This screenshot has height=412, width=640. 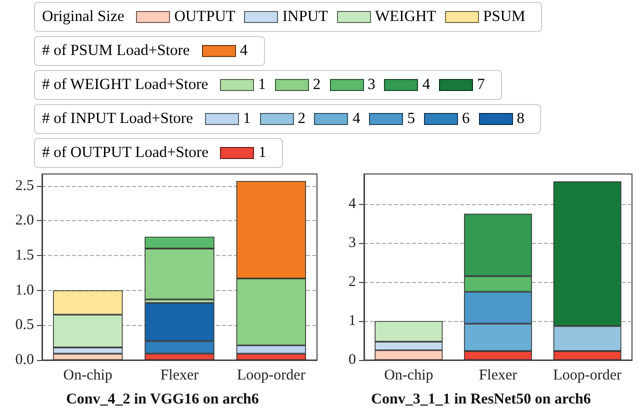 I want to click on y-tick-label: 2.0, so click(x=24, y=220).